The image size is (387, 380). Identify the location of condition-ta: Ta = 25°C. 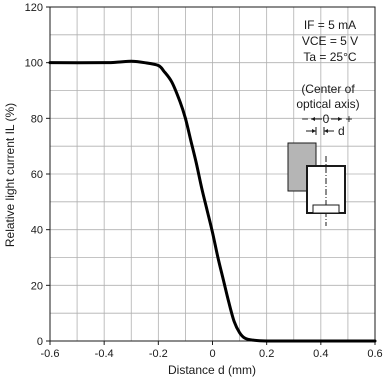
(329, 57).